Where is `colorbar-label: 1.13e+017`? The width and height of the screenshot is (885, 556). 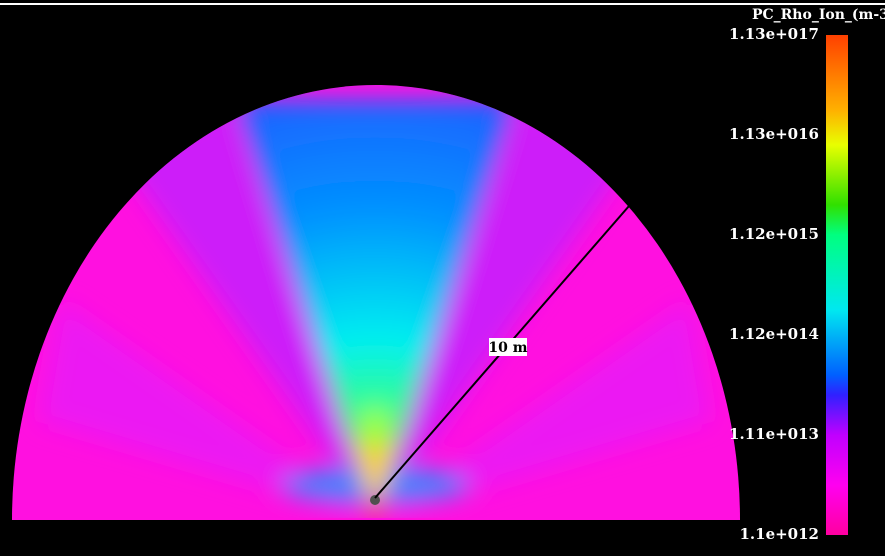
colorbar-label: 1.13e+017 is located at coordinates (774, 34).